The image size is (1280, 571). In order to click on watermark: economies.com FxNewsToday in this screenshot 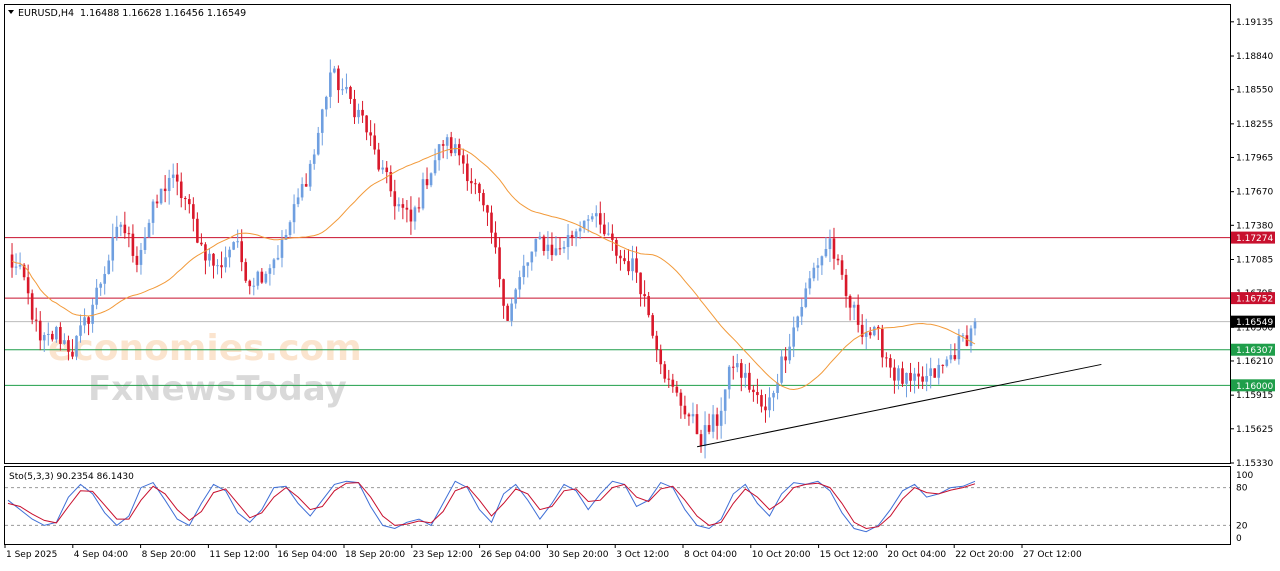, I will do `click(205, 368)`.